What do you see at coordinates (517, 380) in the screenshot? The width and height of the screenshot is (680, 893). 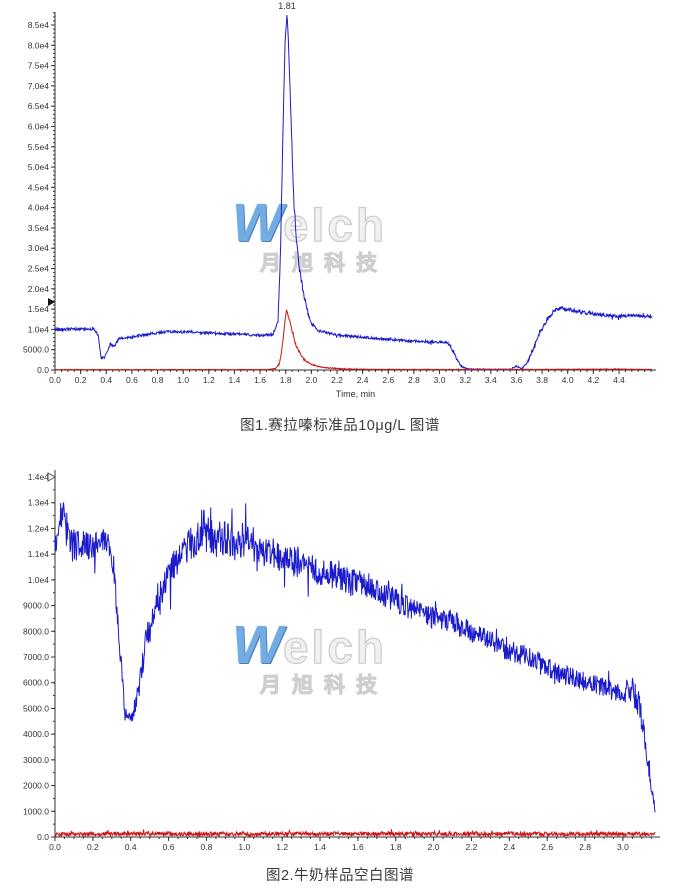 I see `x-tick-label: 3.6` at bounding box center [517, 380].